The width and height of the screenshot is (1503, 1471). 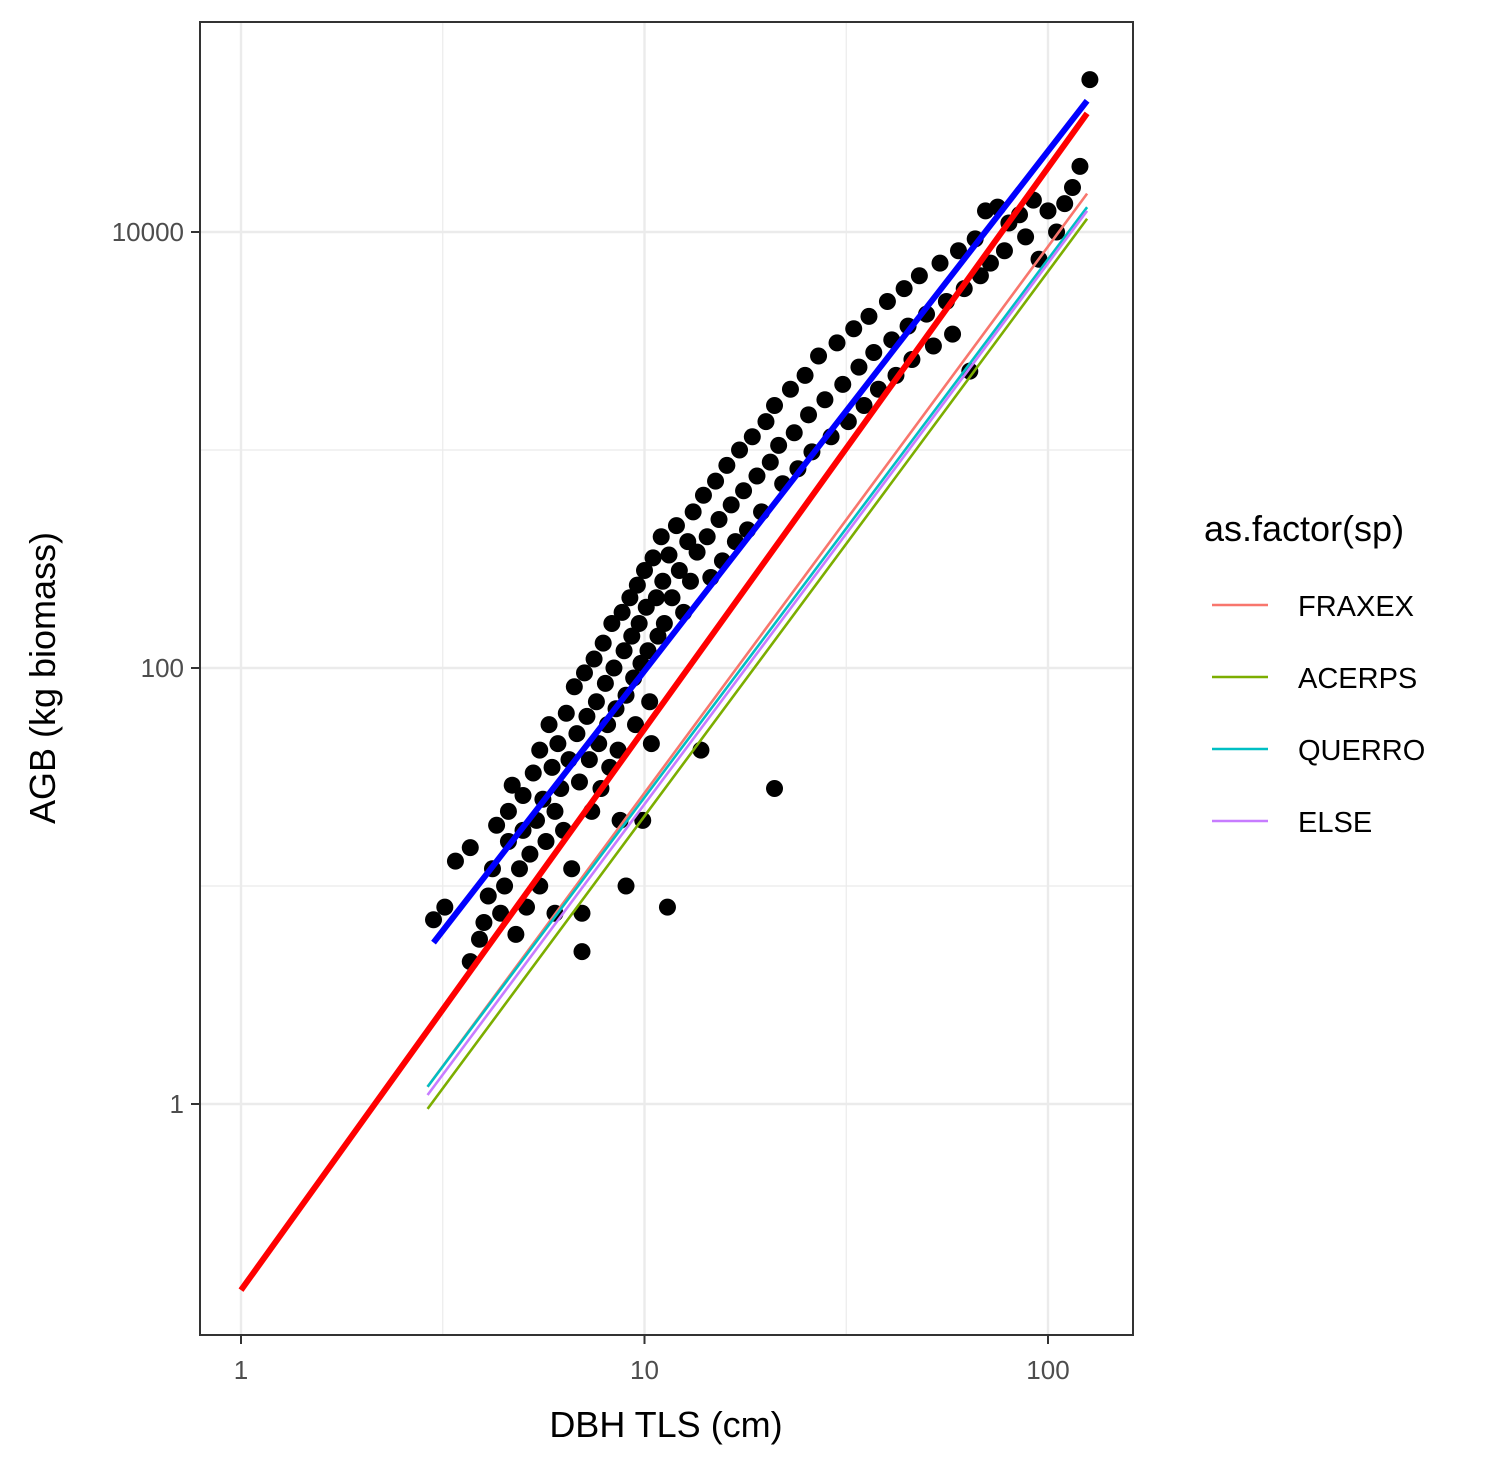 What do you see at coordinates (1318, 715) in the screenshot?
I see `legend-items: FRAXEX ACERPS QUERRO ELSE` at bounding box center [1318, 715].